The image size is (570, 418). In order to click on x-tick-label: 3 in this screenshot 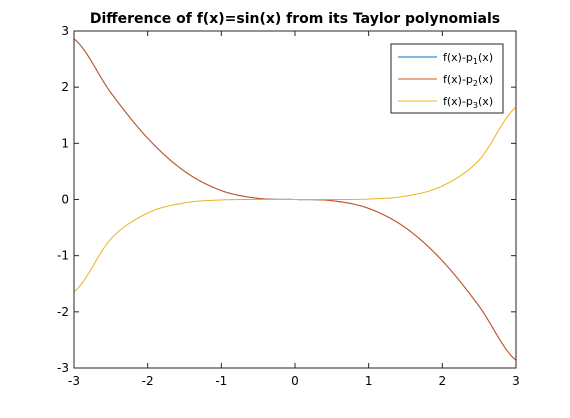, I will do `click(516, 381)`.